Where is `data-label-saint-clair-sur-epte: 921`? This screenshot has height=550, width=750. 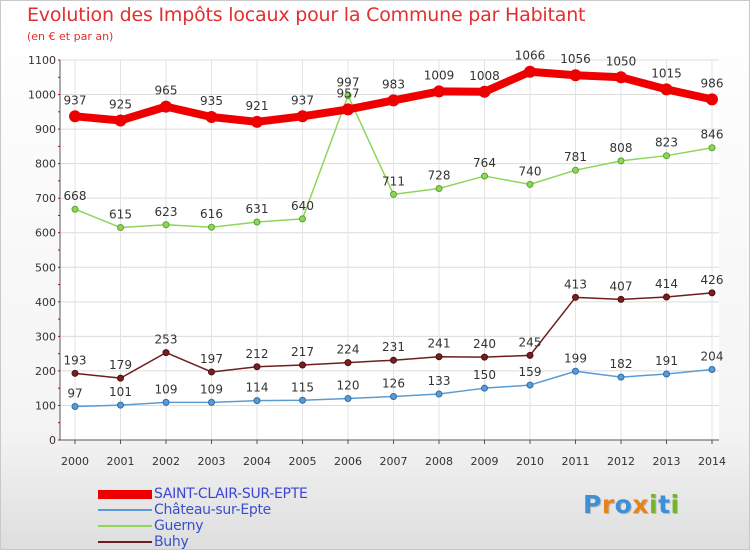 data-label-saint-clair-sur-epte: 921 is located at coordinates (257, 106).